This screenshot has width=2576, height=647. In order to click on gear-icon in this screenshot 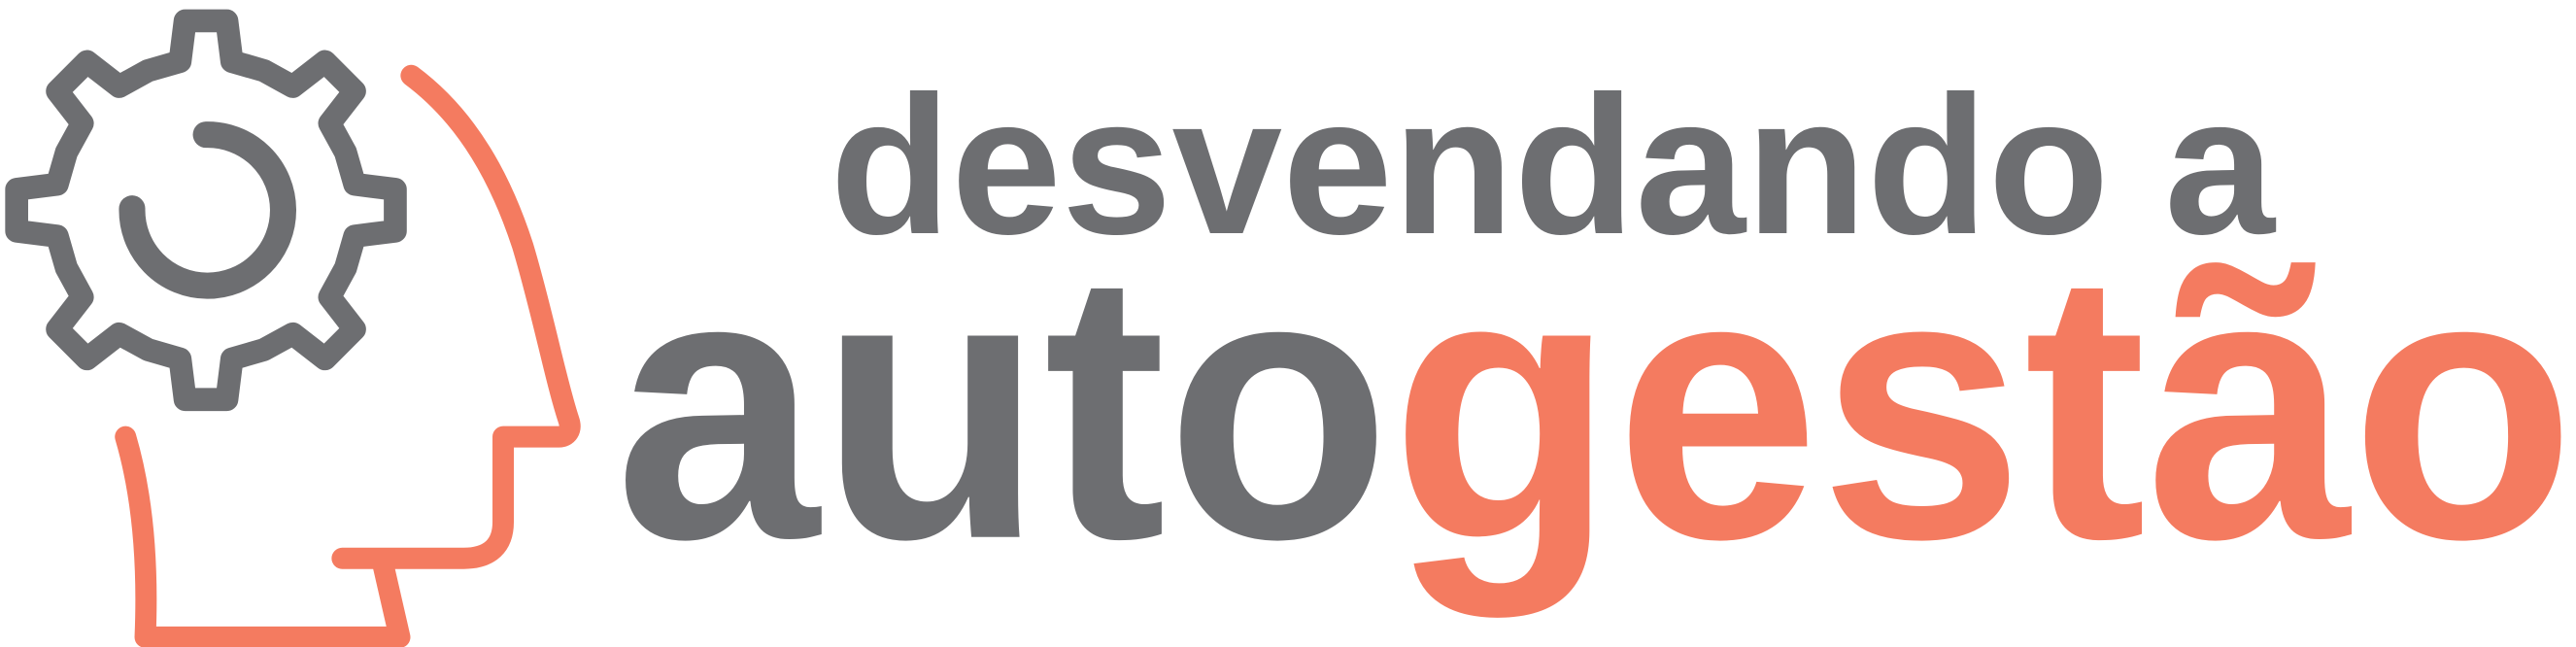, I will do `click(206, 210)`.